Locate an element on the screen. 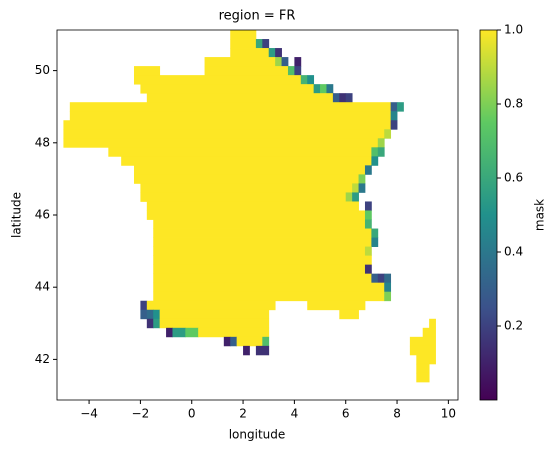  chart-title: region = FR is located at coordinates (257, 16).